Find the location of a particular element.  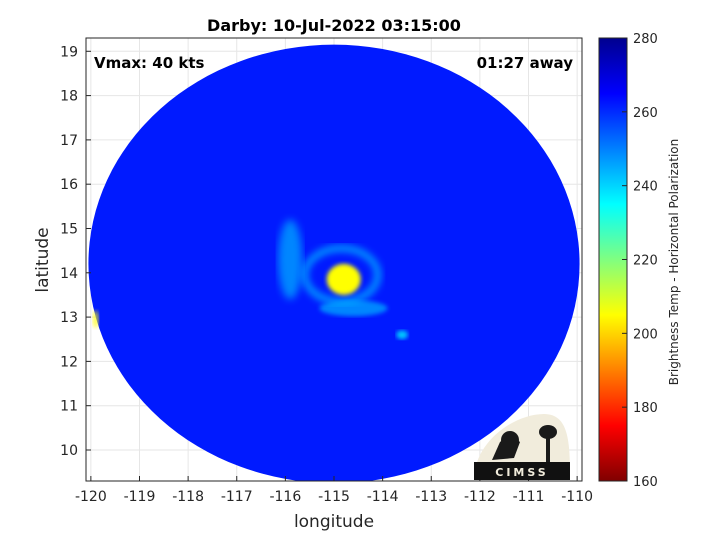

logo-base is located at coordinates (522, 471).